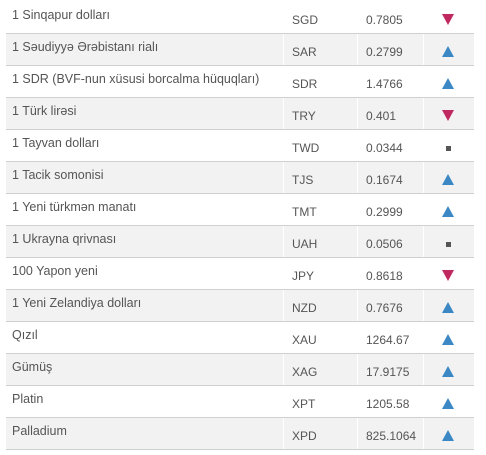  I want to click on currency-code: XPD, so click(321, 433).